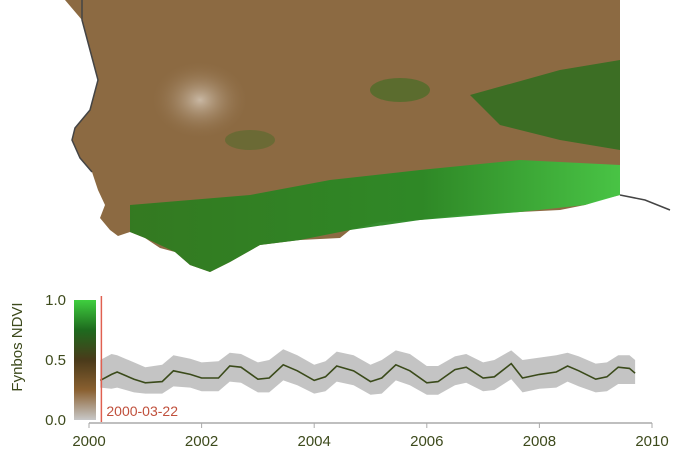 The width and height of the screenshot is (682, 457). I want to click on y-axis-label: Fynbos NDVI, so click(17, 346).